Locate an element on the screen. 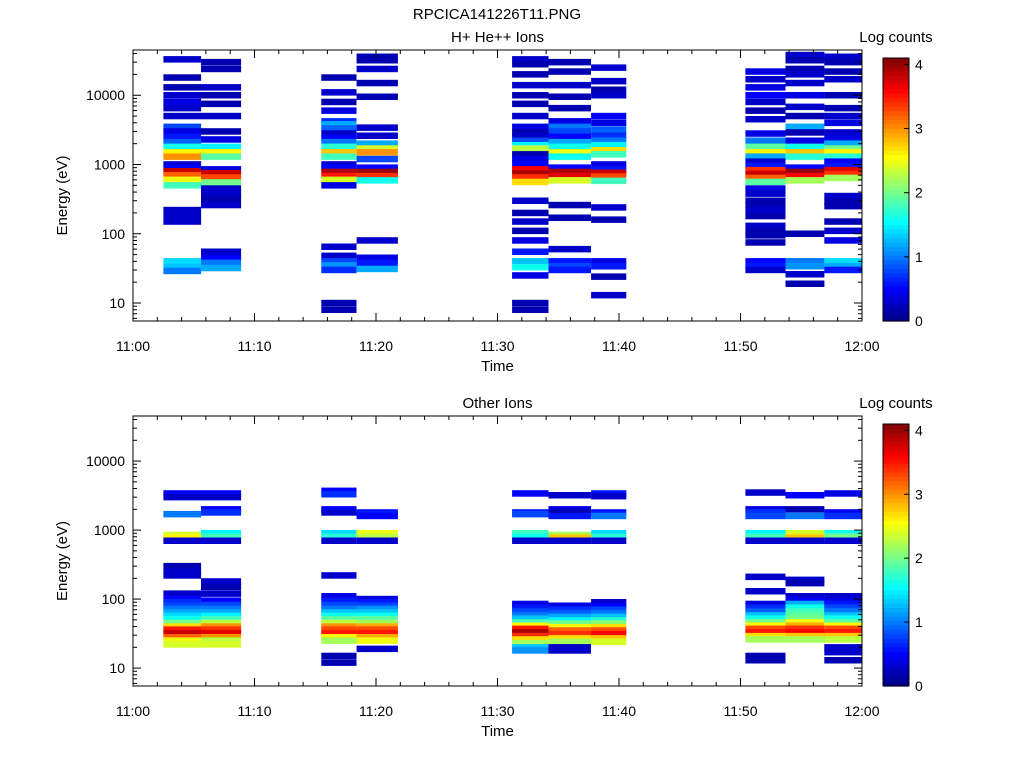 This screenshot has height=768, width=1024. y-axis-label: Energy (eV) is located at coordinates (62, 561).